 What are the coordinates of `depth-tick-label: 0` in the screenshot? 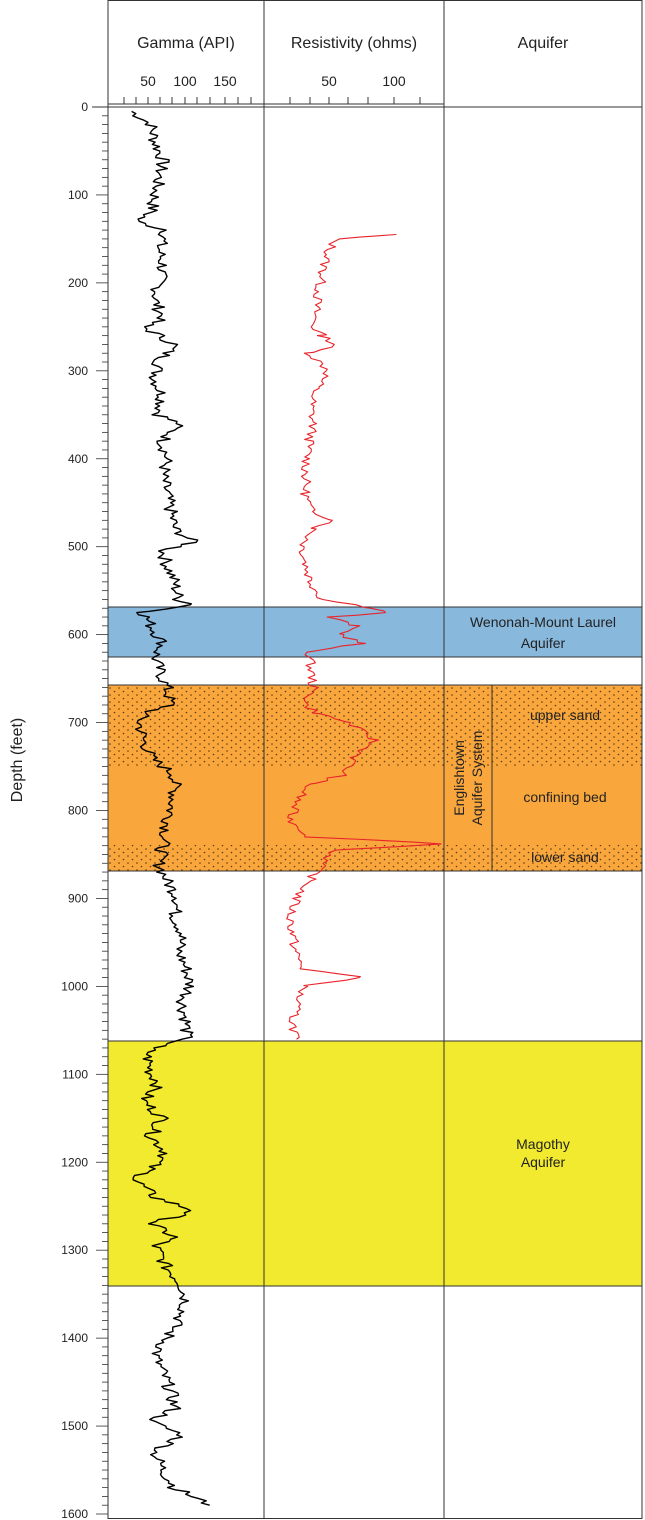 It's located at (84, 107).